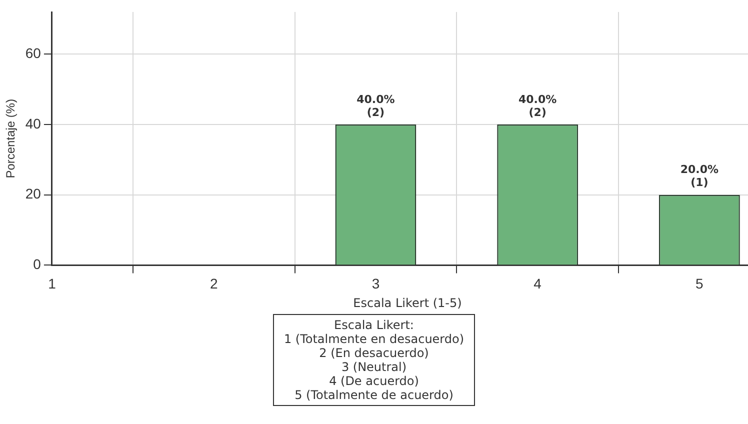  What do you see at coordinates (11, 138) in the screenshot?
I see `y-axis-title: Porcentaje (%)` at bounding box center [11, 138].